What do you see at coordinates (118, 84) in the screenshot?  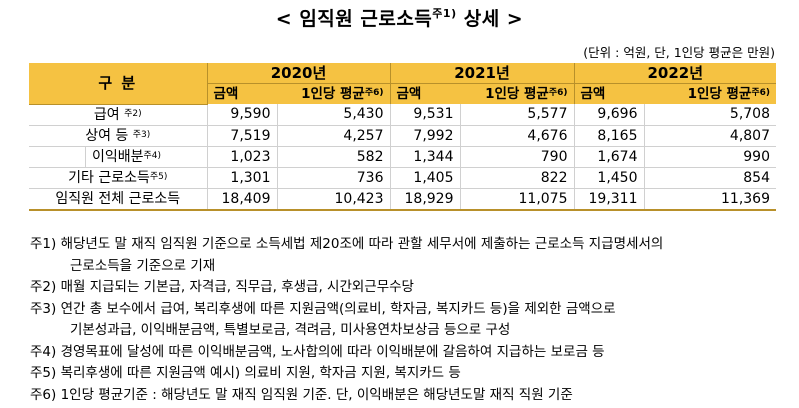 I see `category-header: 구 분` at bounding box center [118, 84].